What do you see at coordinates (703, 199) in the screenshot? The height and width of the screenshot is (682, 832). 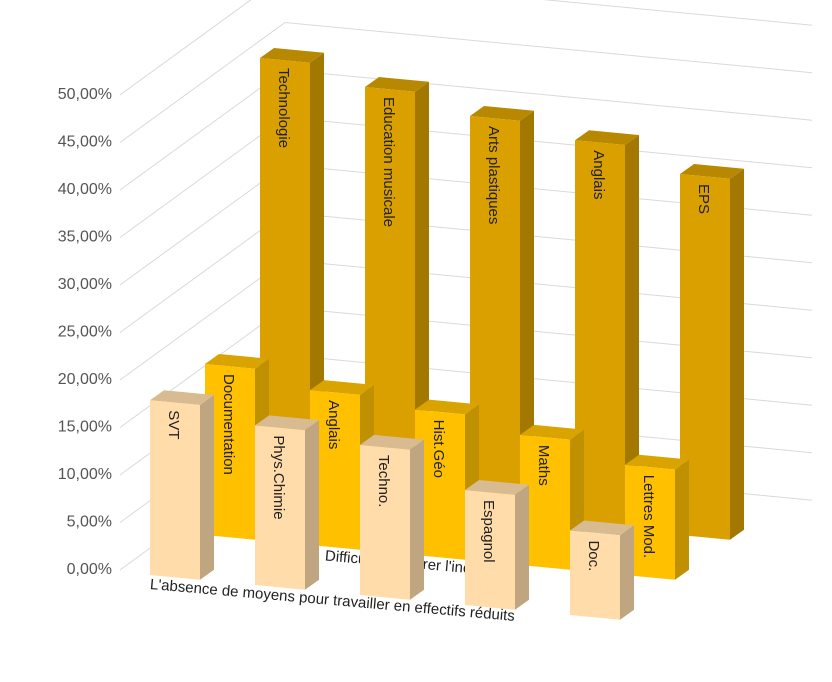 I see `bar-label: EPS` at bounding box center [703, 199].